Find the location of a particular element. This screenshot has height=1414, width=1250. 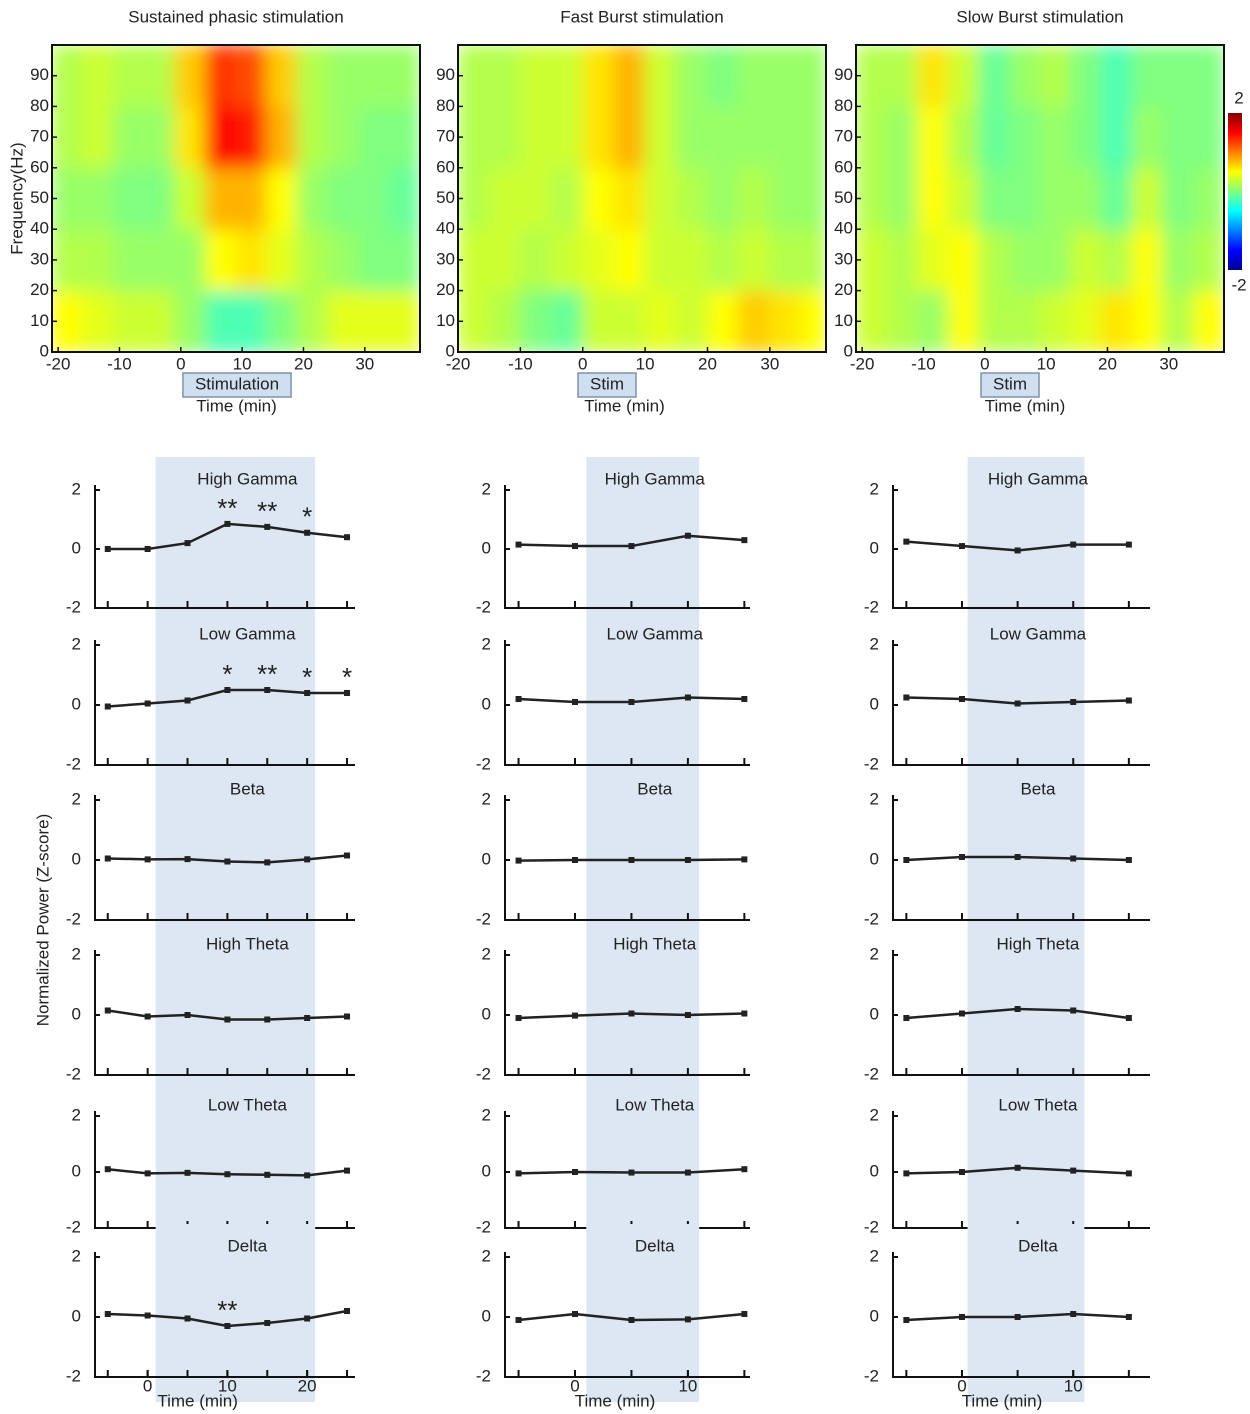

x-tick-label: 0 is located at coordinates (180, 363).